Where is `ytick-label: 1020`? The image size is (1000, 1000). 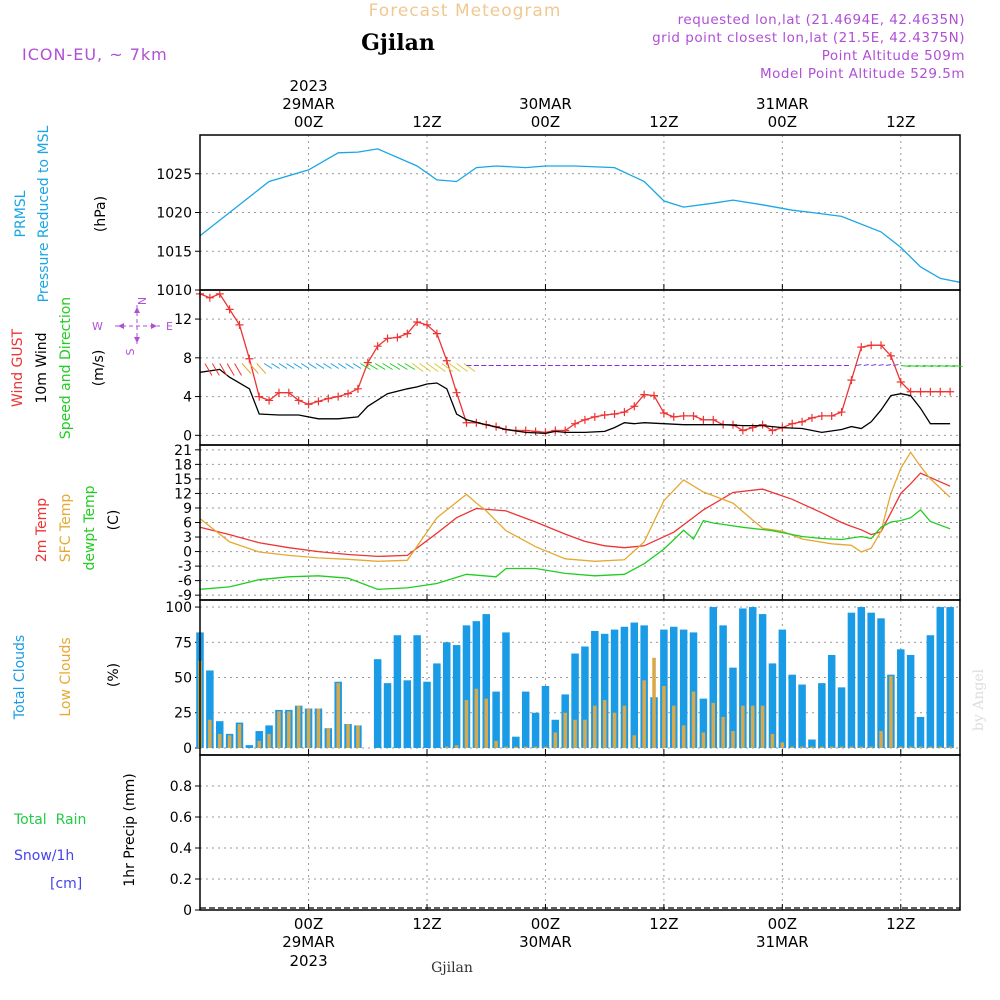 ytick-label: 1020 is located at coordinates (174, 214).